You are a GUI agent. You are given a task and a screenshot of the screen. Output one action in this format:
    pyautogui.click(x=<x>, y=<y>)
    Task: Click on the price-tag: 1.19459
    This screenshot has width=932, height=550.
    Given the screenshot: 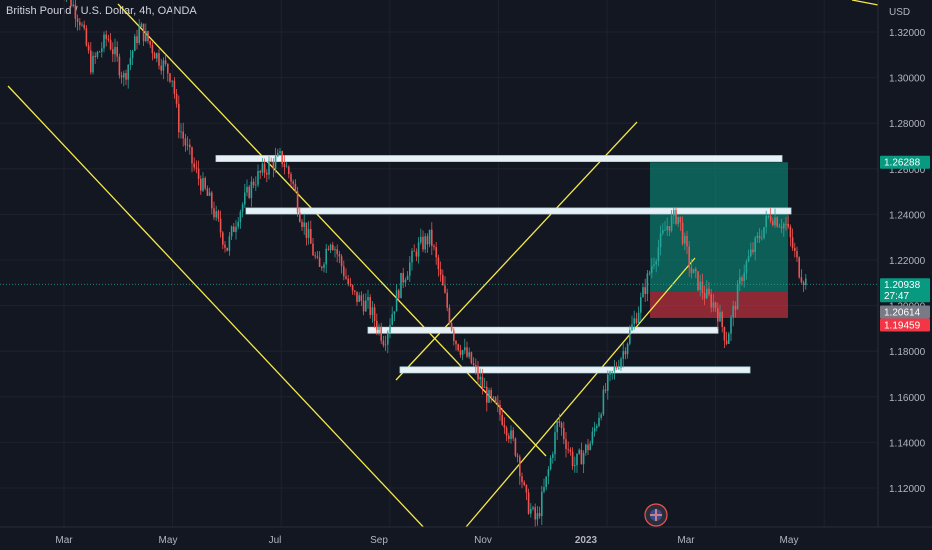 What is the action you would take?
    pyautogui.click(x=905, y=325)
    